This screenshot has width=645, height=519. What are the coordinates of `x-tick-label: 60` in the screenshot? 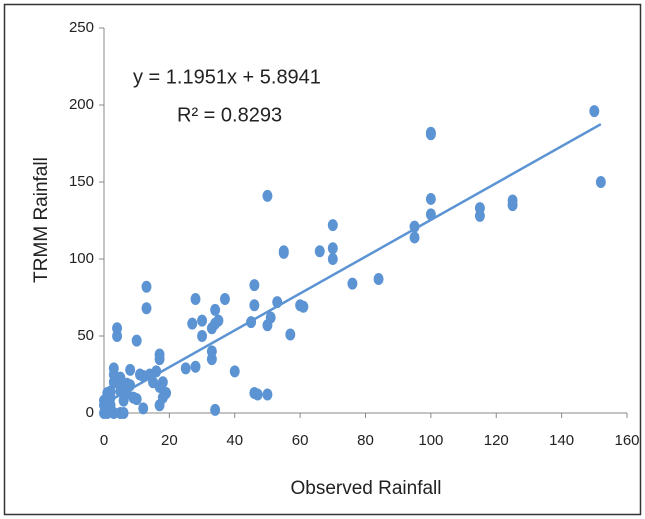 It's located at (300, 440).